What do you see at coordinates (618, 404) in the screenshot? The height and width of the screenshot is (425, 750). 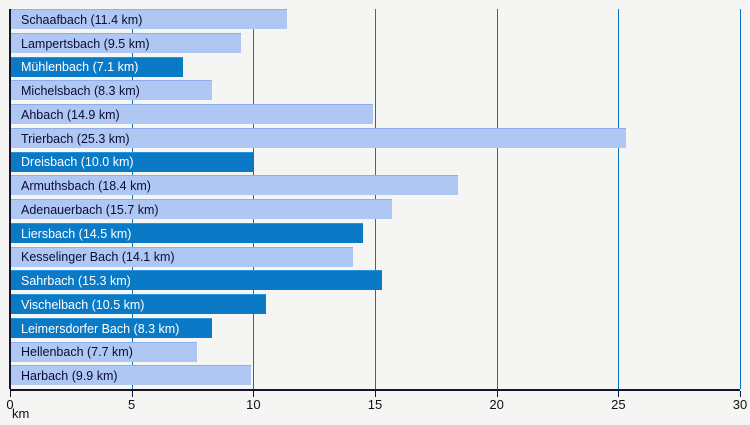 I see `x-axis-tick-label: 25` at bounding box center [618, 404].